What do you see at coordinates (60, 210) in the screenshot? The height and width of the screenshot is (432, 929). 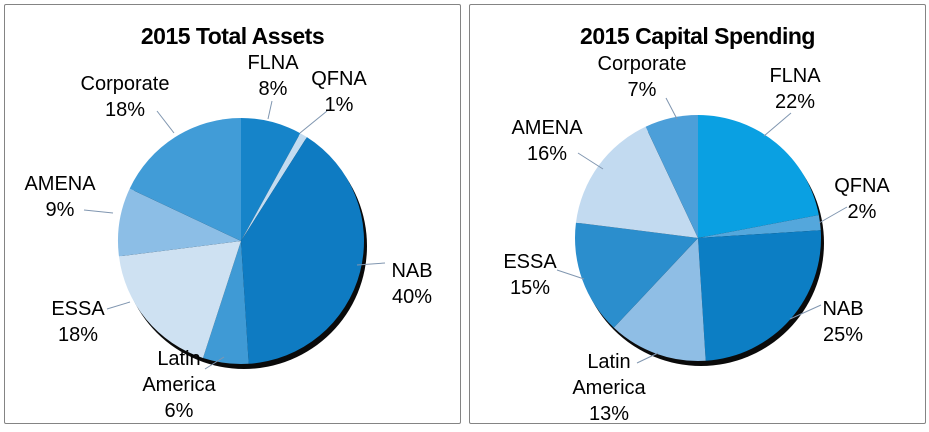 I see `slice-label-pct: 9%` at bounding box center [60, 210].